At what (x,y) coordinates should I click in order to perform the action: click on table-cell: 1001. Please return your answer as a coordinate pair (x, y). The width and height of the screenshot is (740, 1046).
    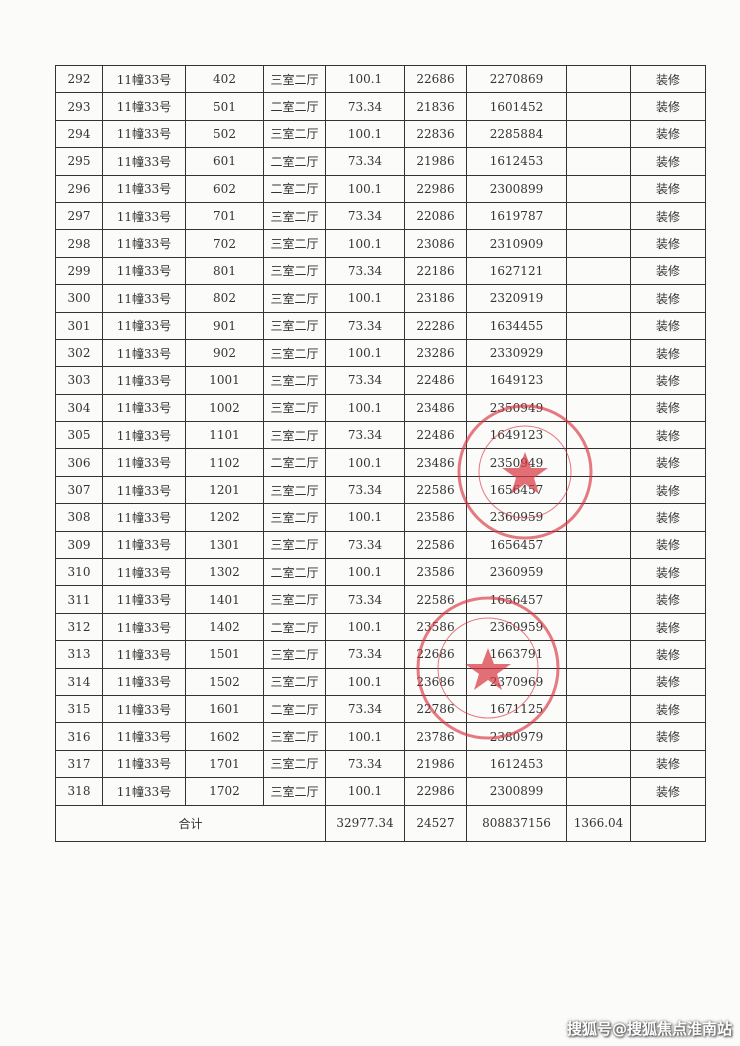
    Looking at the image, I should click on (224, 380).